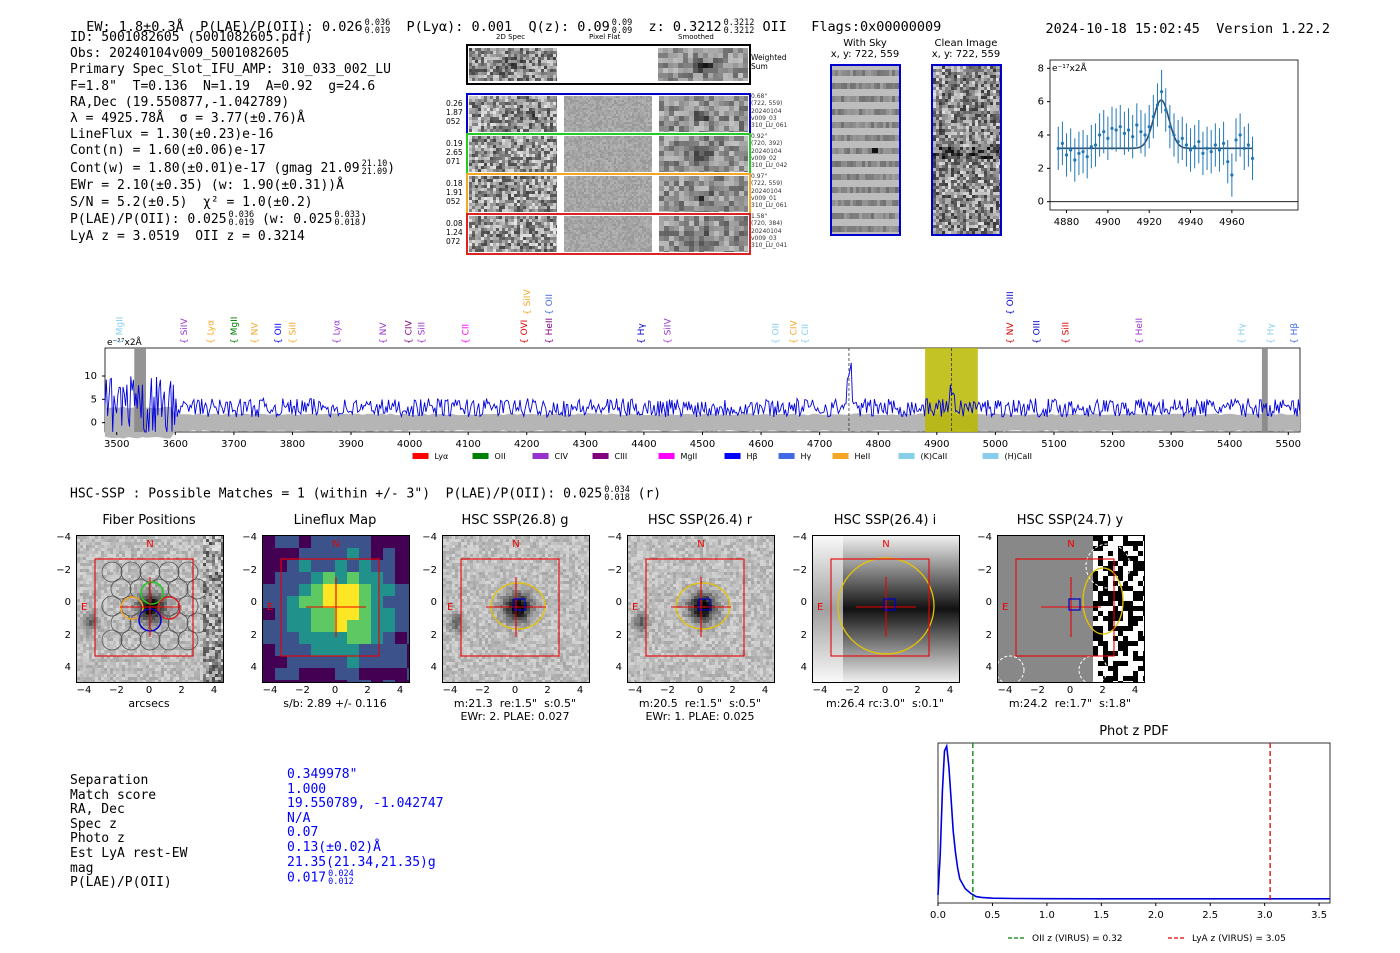  What do you see at coordinates (526, 444) in the screenshot?
I see `spectrum-xtick-label: 4200` at bounding box center [526, 444].